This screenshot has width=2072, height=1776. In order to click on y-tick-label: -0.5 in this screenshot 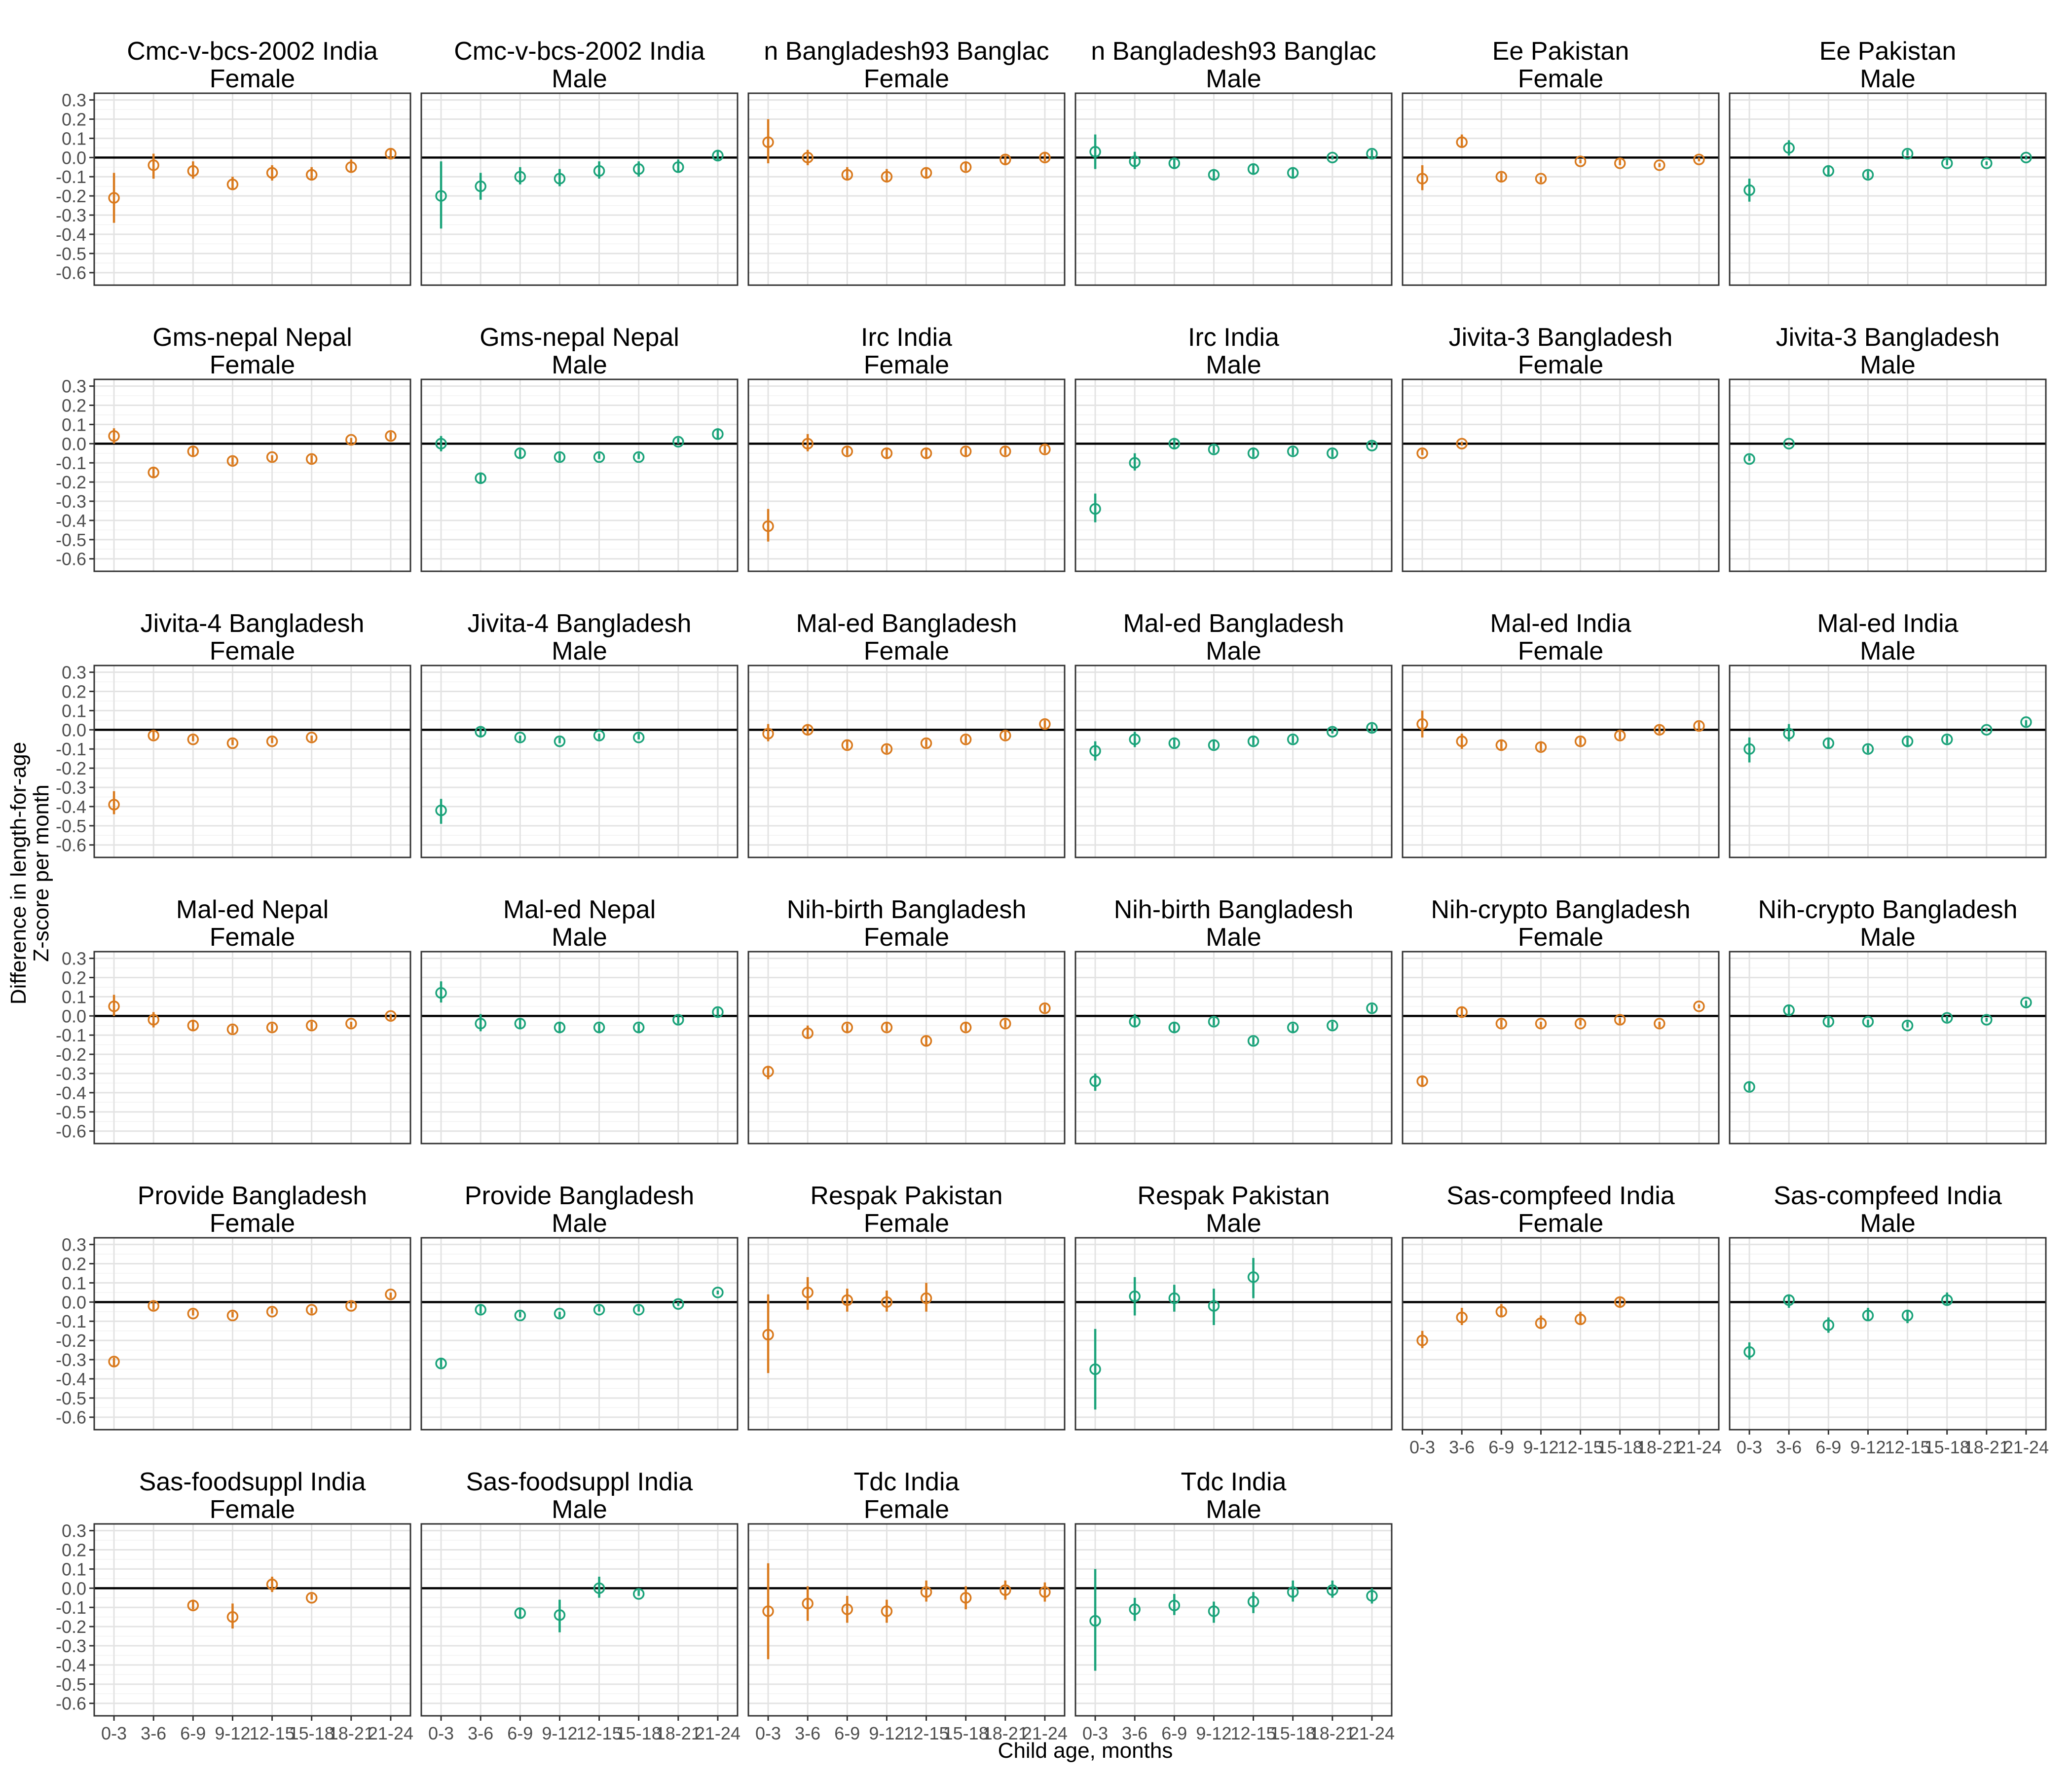, I will do `click(71, 826)`.